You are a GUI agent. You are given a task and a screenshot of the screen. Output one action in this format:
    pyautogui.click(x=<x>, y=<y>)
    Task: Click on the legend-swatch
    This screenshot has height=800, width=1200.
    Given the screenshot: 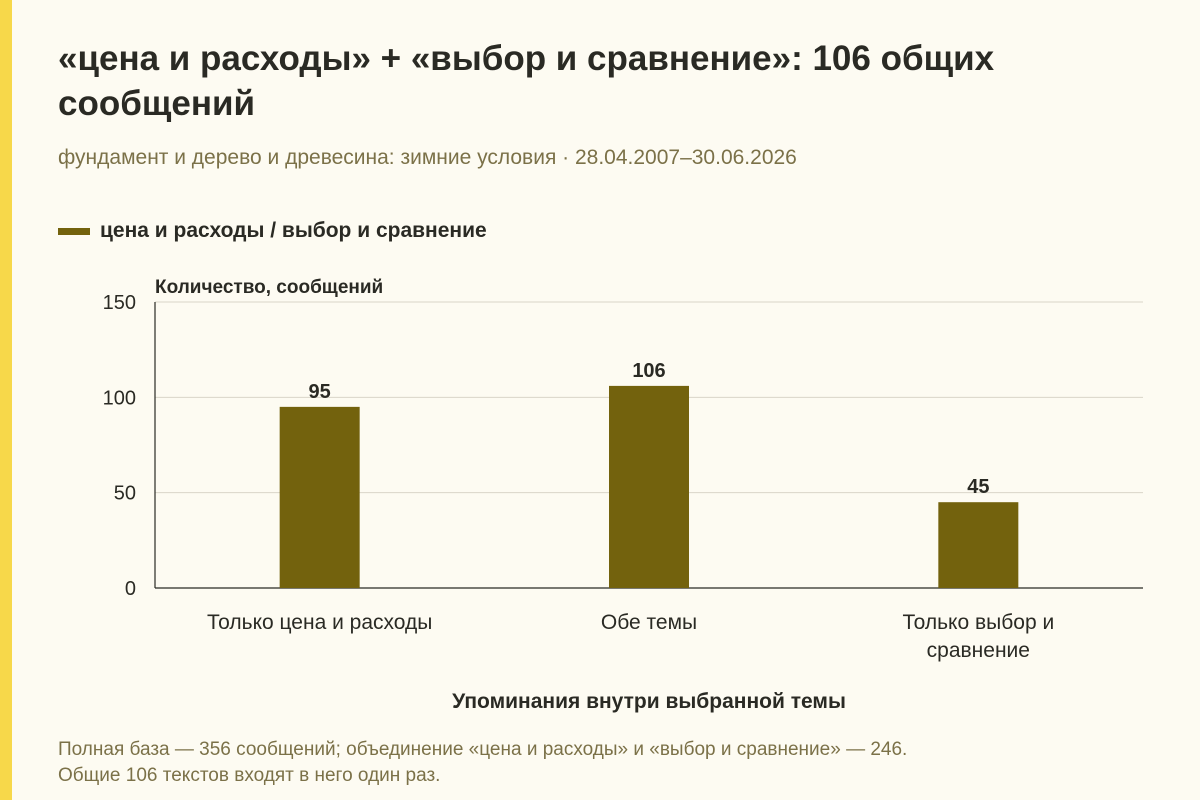 What is the action you would take?
    pyautogui.click(x=74, y=231)
    